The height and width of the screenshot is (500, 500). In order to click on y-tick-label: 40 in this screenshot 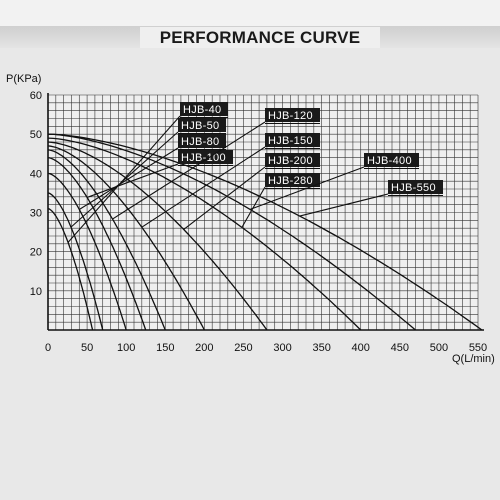, I will do `click(36, 174)`.